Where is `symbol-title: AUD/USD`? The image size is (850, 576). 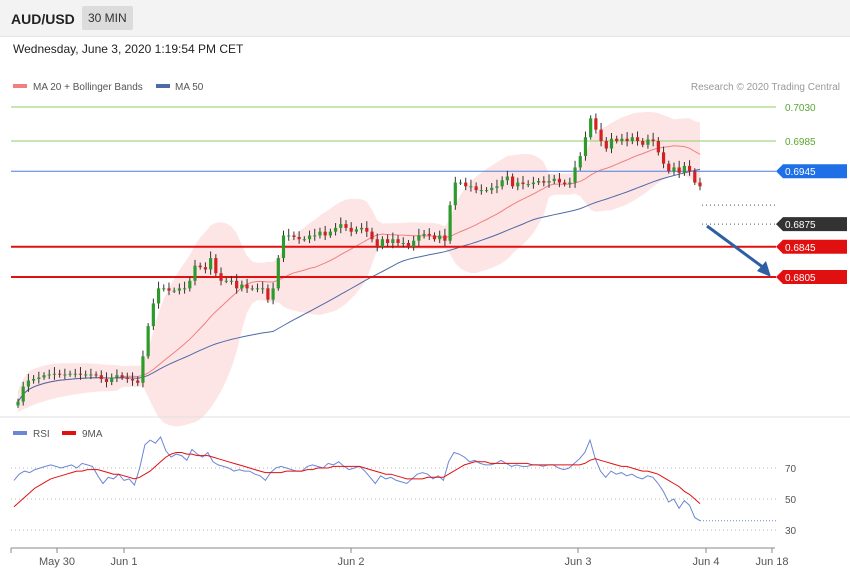
symbol-title: AUD/USD is located at coordinates (43, 19).